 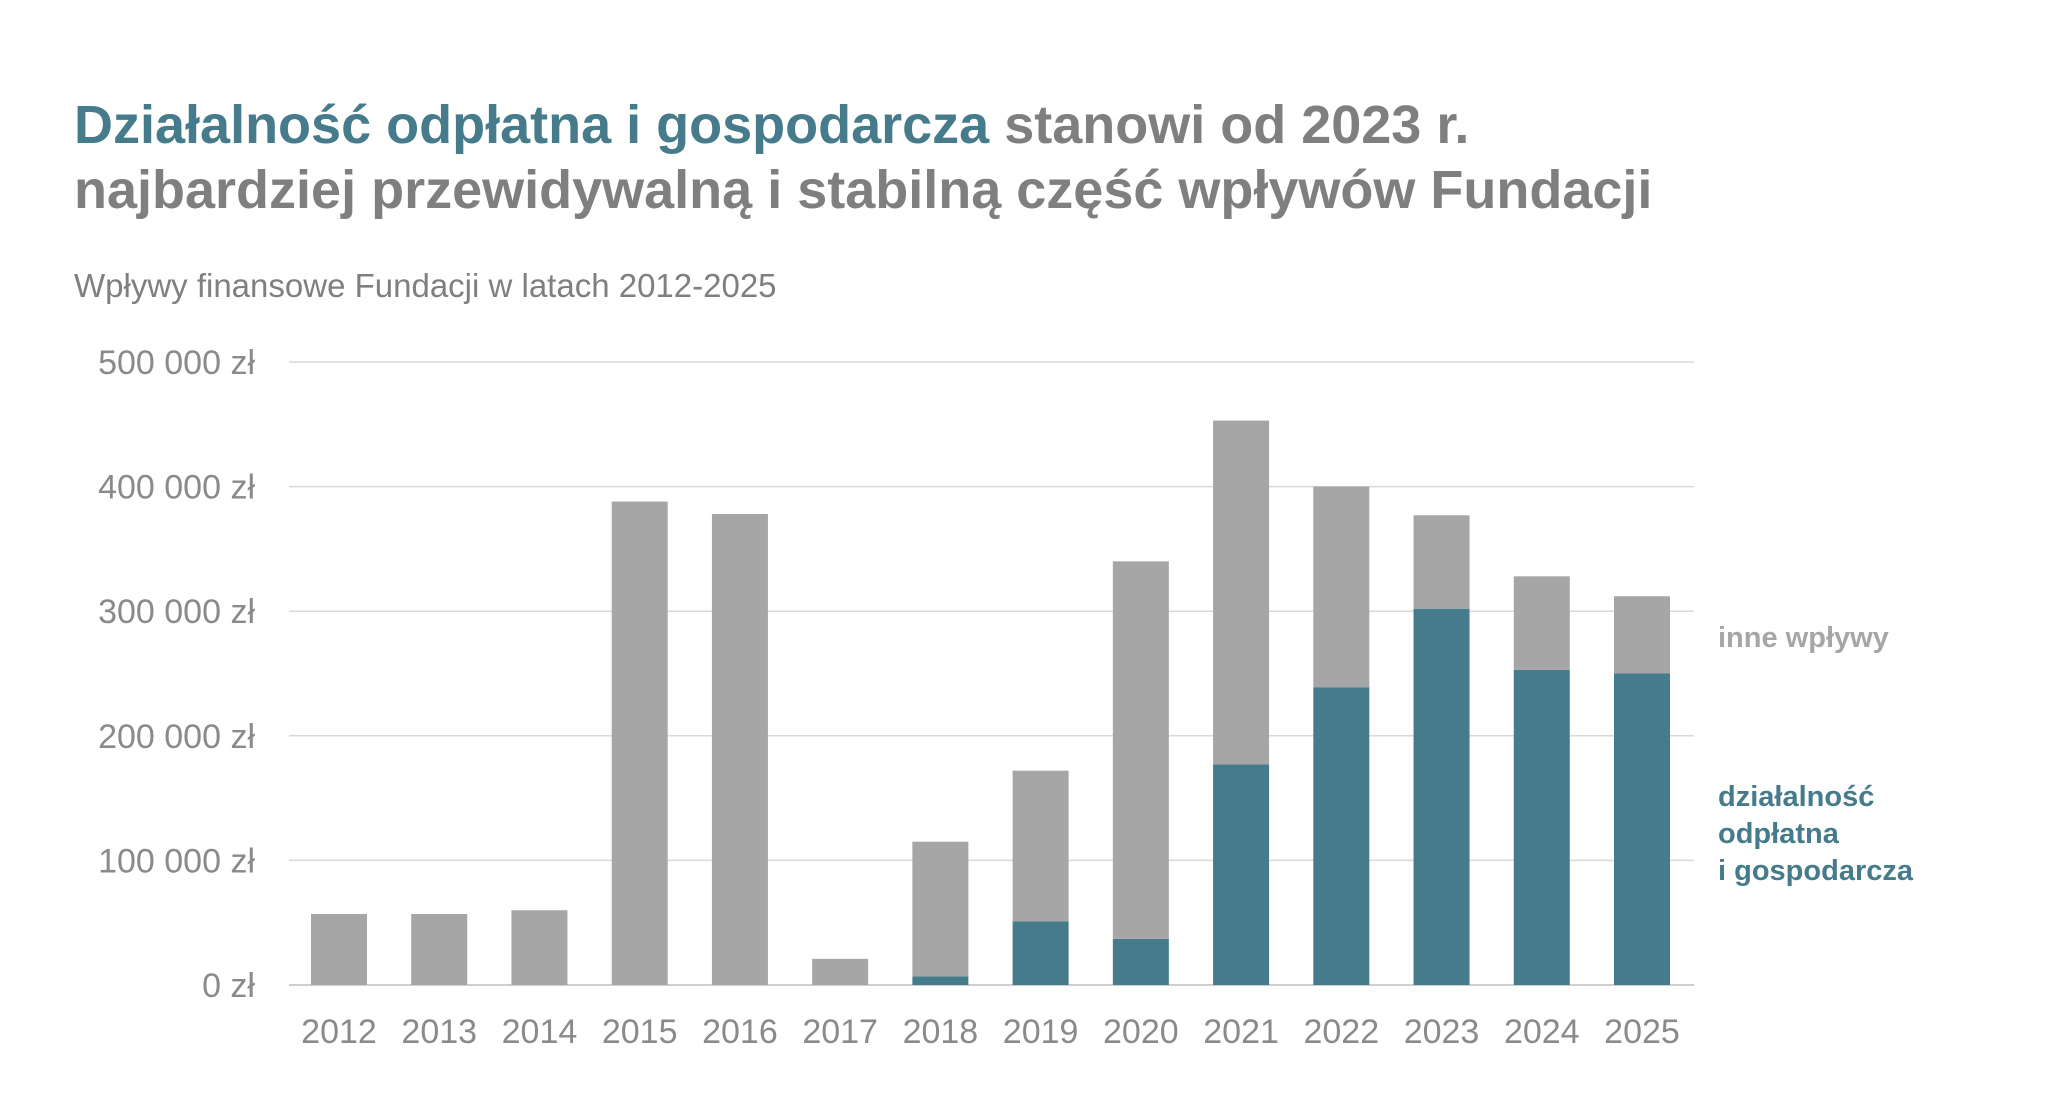 What do you see at coordinates (1040, 953) in the screenshot?
I see `bar-dzialalnosc-2019` at bounding box center [1040, 953].